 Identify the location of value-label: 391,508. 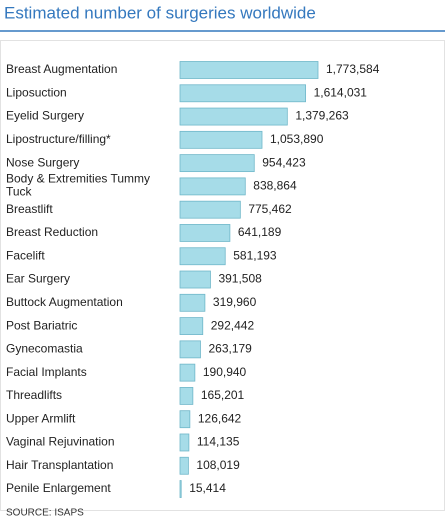
(240, 279).